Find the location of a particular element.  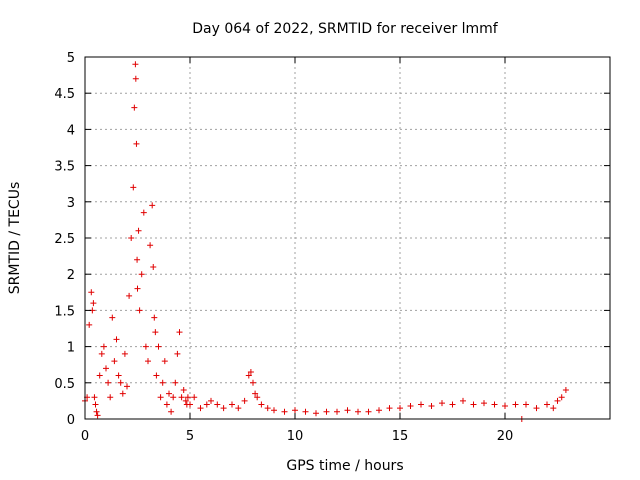

x-tick-label: 15 is located at coordinates (400, 436).